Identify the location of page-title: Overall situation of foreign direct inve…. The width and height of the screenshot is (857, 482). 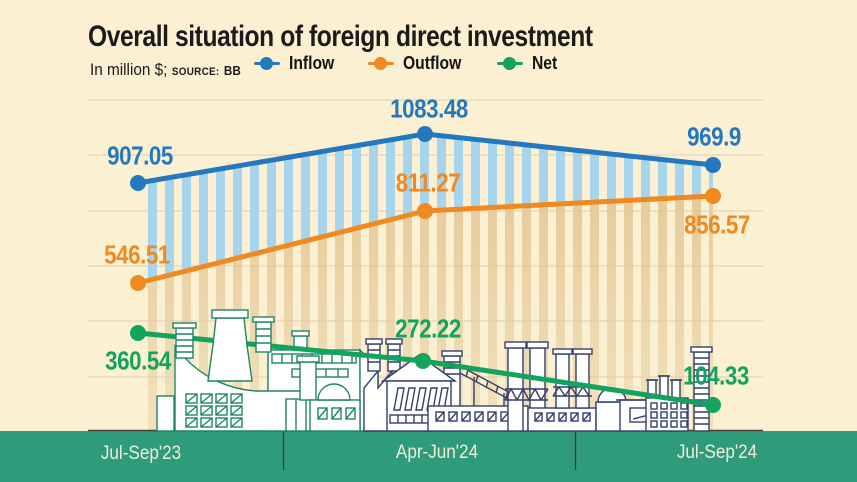
(340, 36).